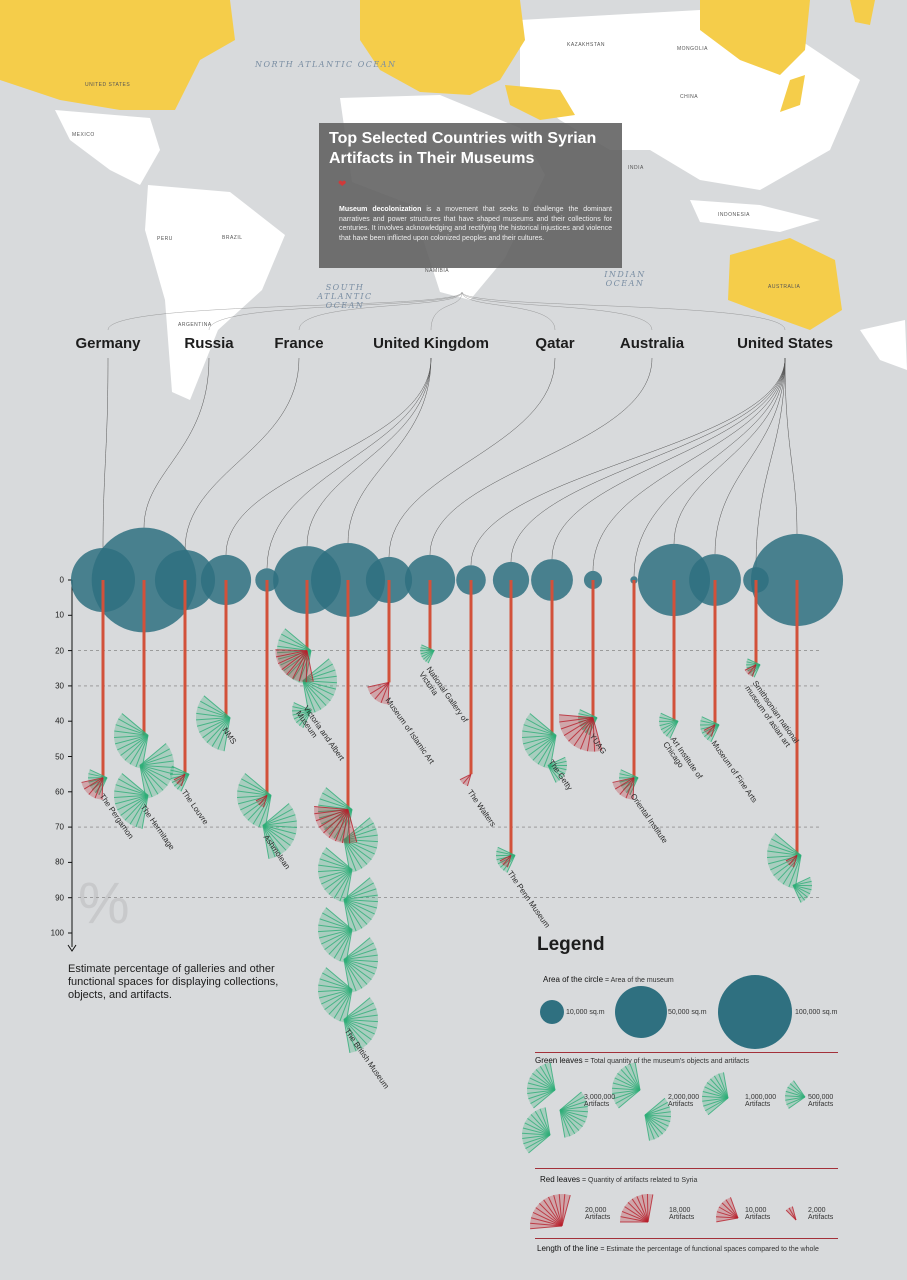  What do you see at coordinates (821, 1101) in the screenshot?
I see `legend-green-500k: 500,000 Artifacts` at bounding box center [821, 1101].